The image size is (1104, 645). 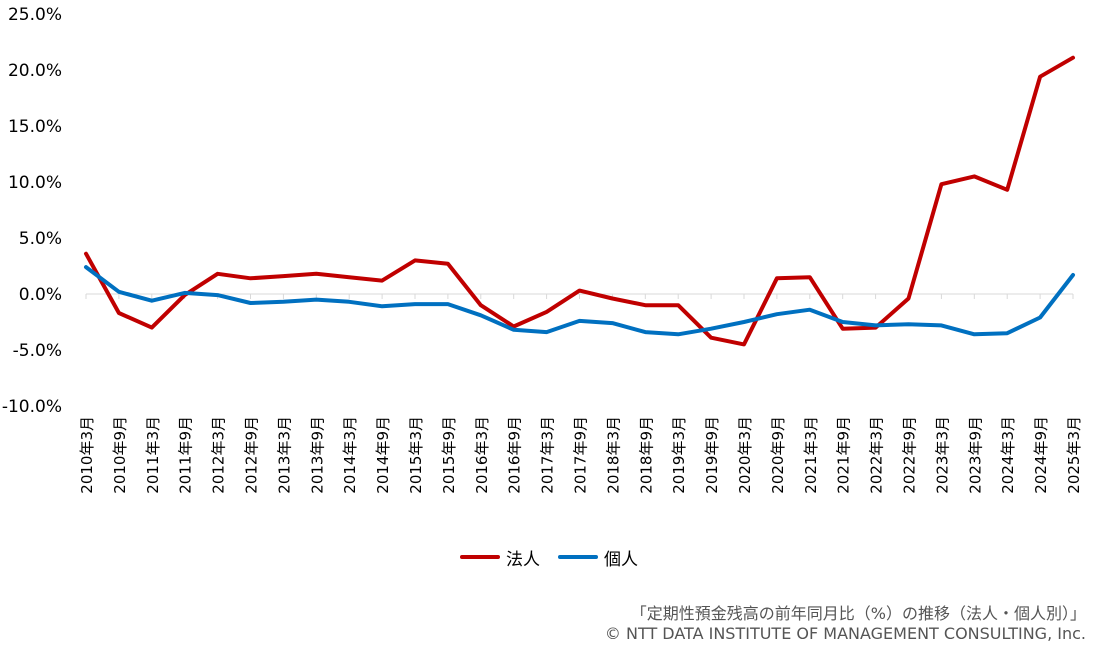 What do you see at coordinates (1074, 455) in the screenshot?
I see `x-tick-label: 2025年3月` at bounding box center [1074, 455].